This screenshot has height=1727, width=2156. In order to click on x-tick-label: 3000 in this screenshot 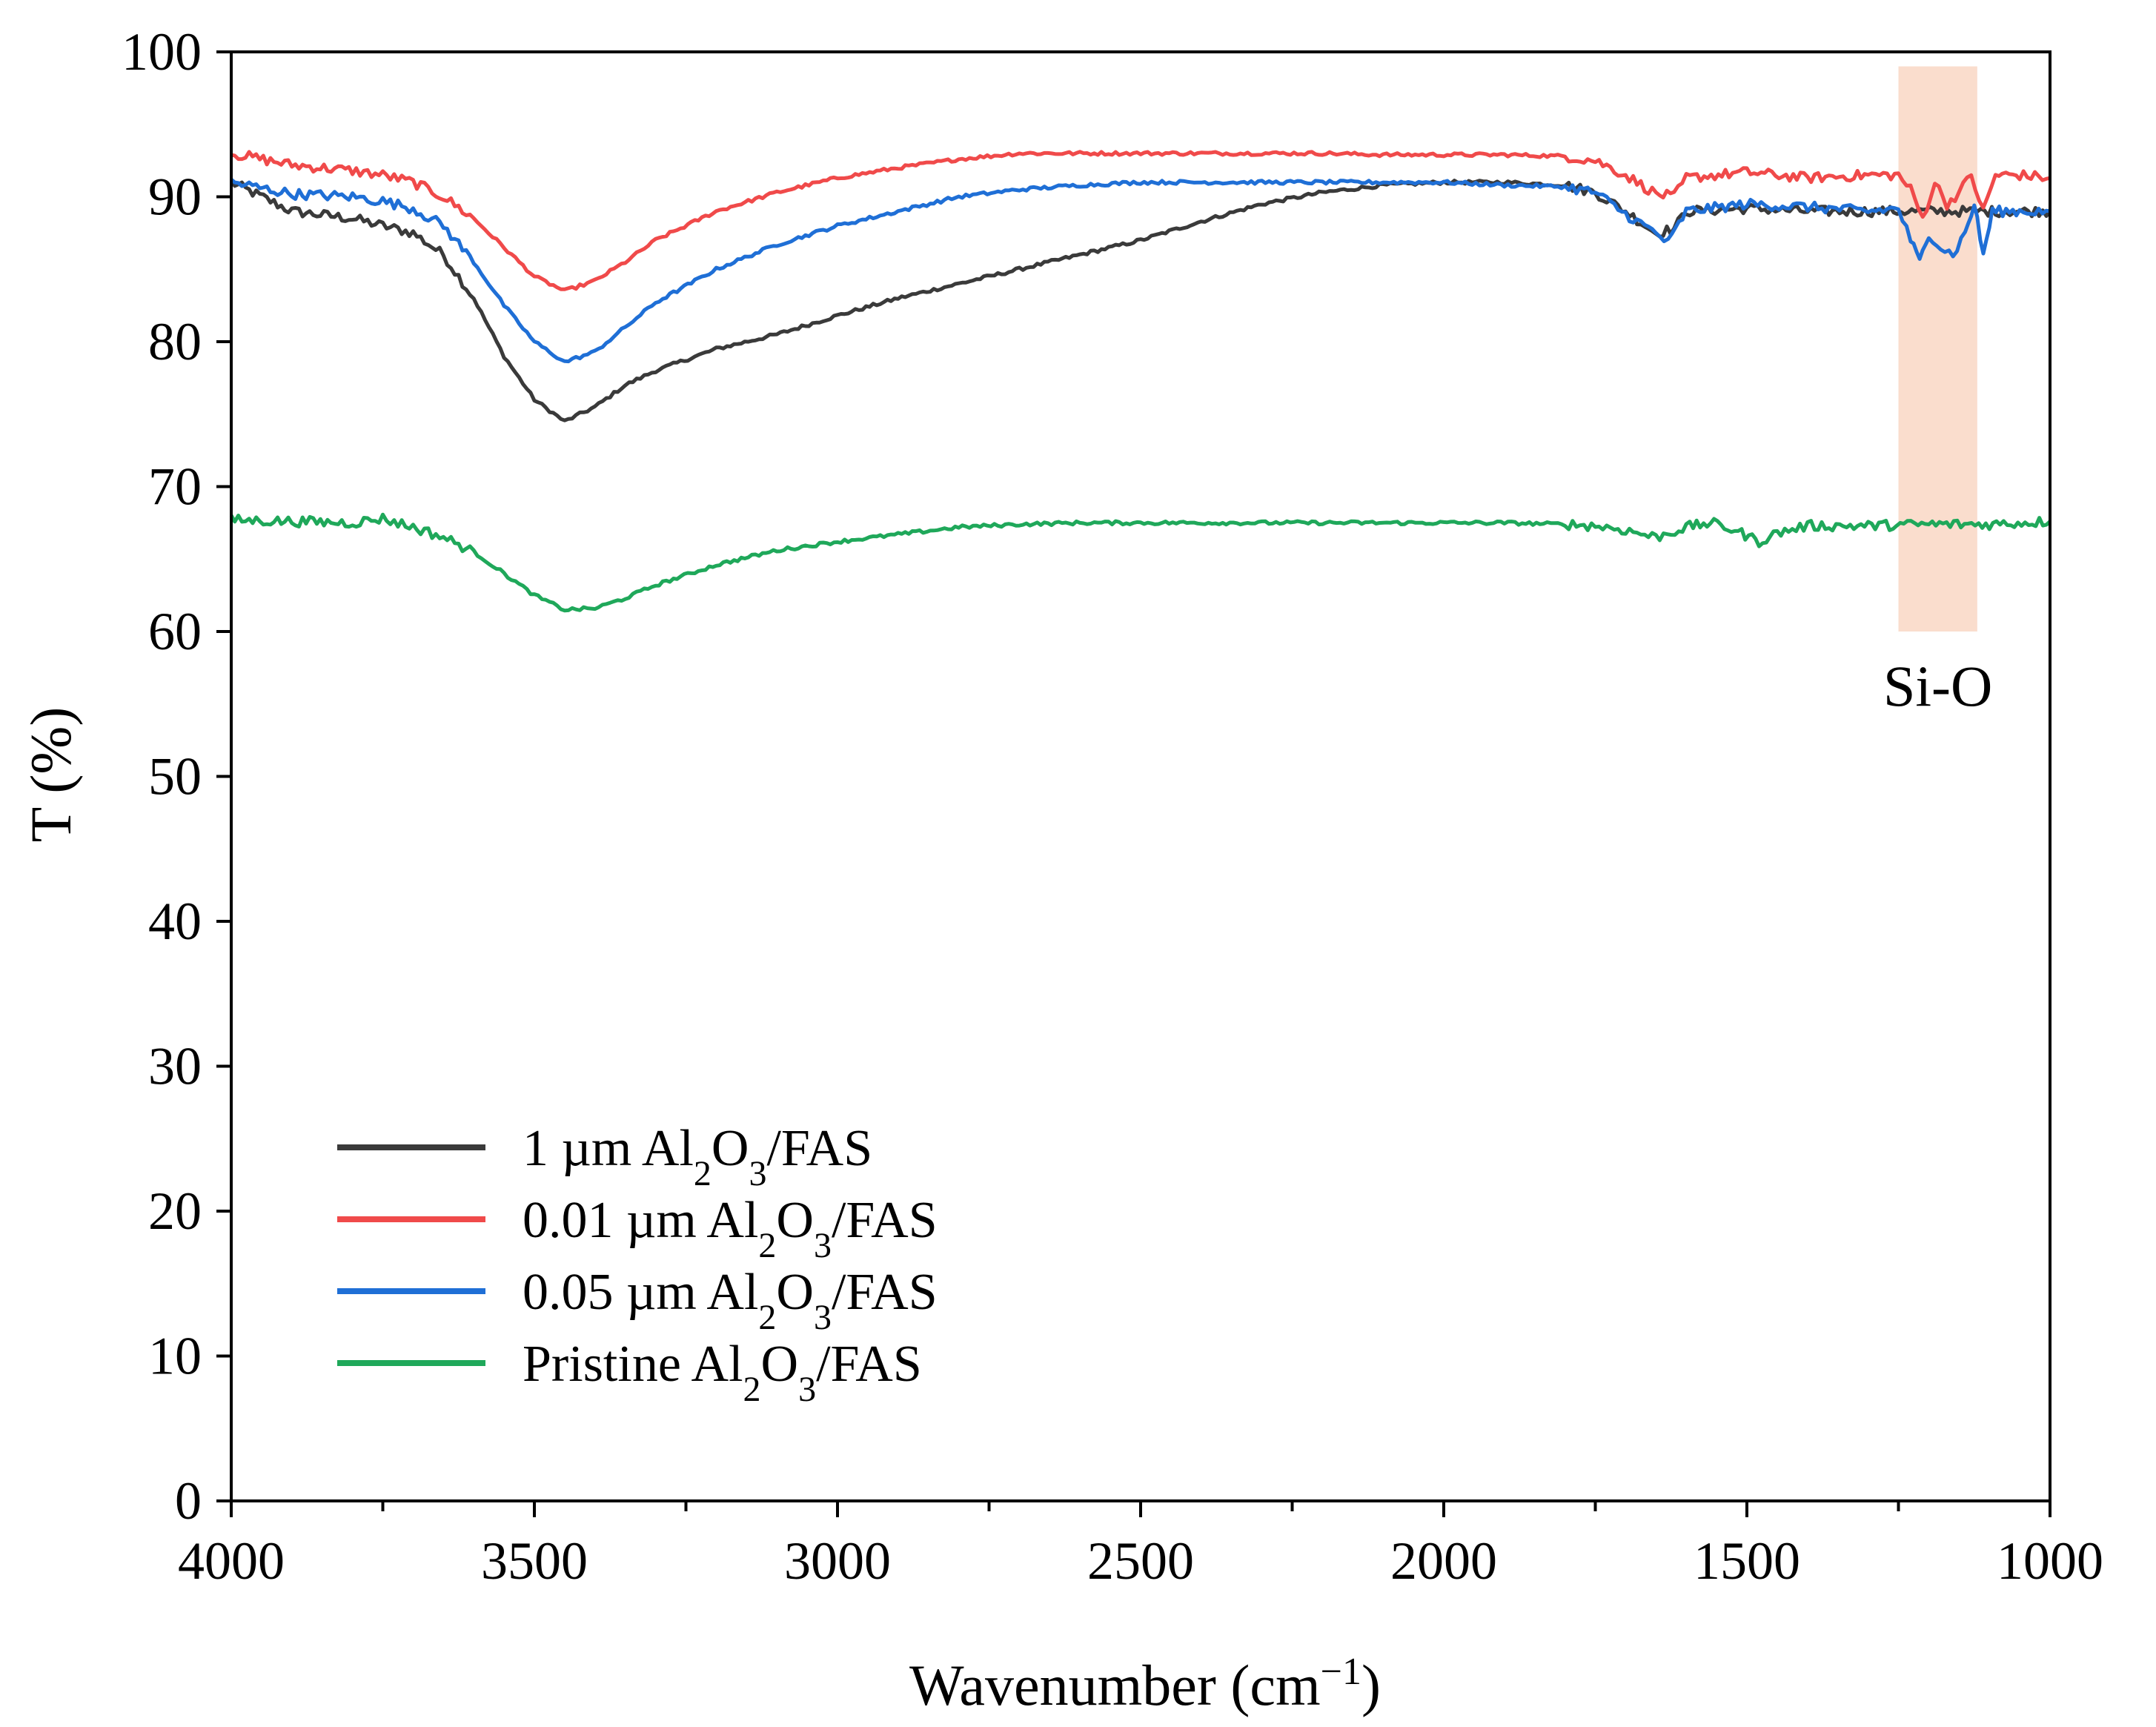, I will do `click(837, 1561)`.